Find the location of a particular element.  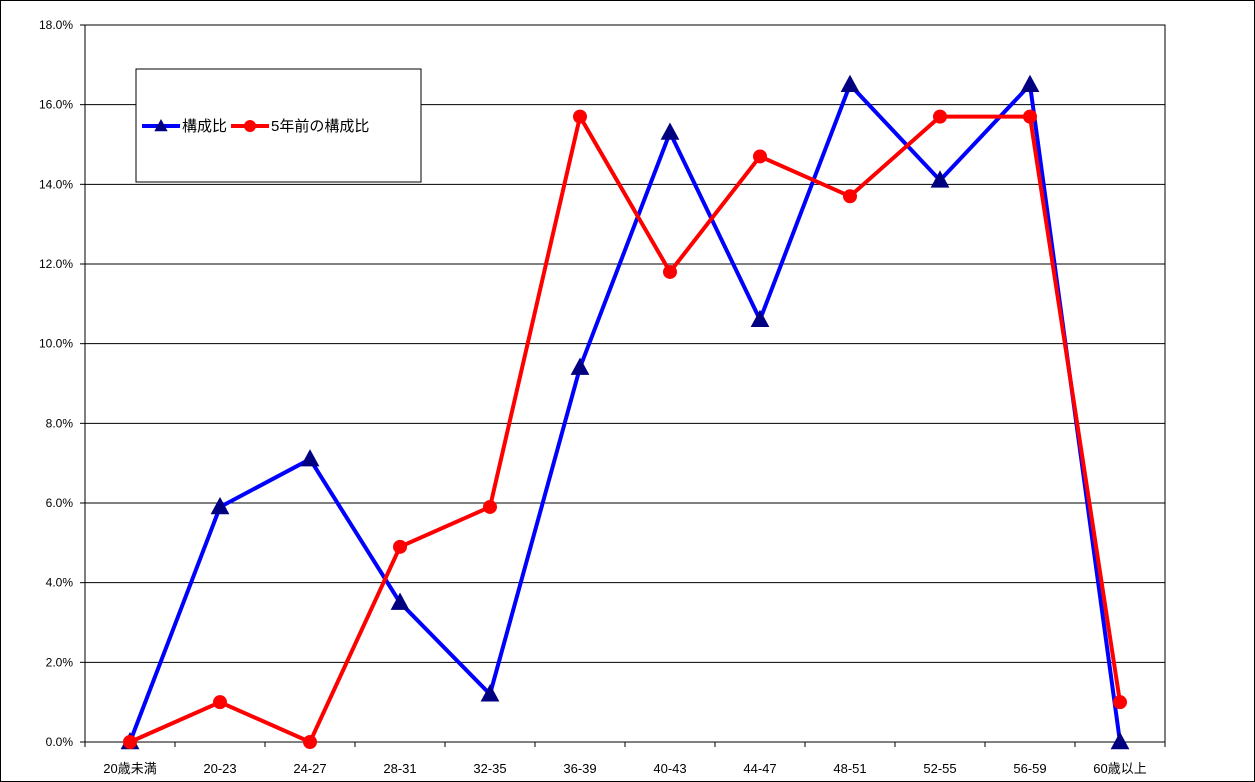

x-tick-label: 40-43 is located at coordinates (669, 768).